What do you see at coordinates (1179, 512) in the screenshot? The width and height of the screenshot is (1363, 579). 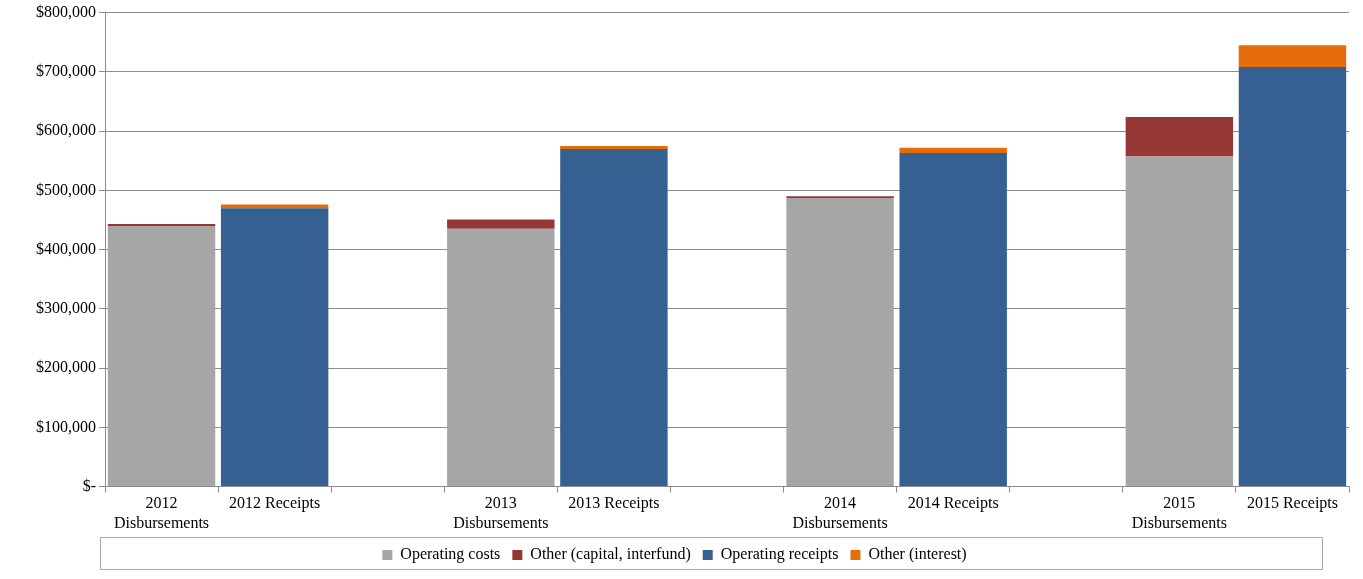 I see `x-tick-label: 2015 Disbursements` at bounding box center [1179, 512].